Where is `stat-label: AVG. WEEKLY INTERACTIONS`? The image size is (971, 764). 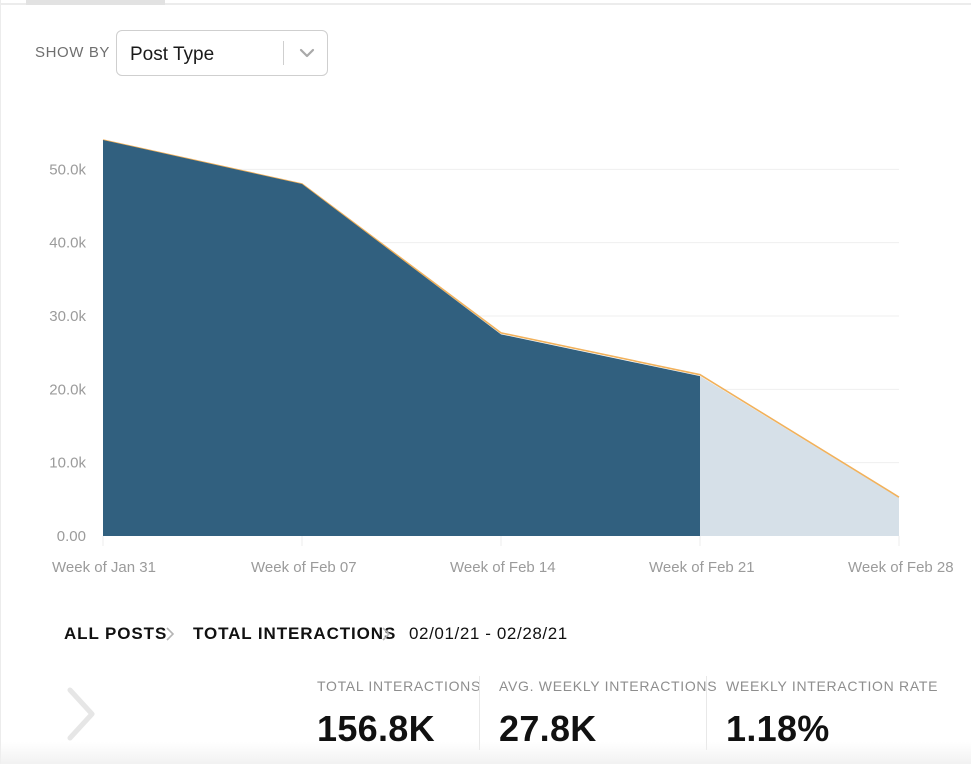 stat-label: AVG. WEEKLY INTERACTIONS is located at coordinates (608, 686).